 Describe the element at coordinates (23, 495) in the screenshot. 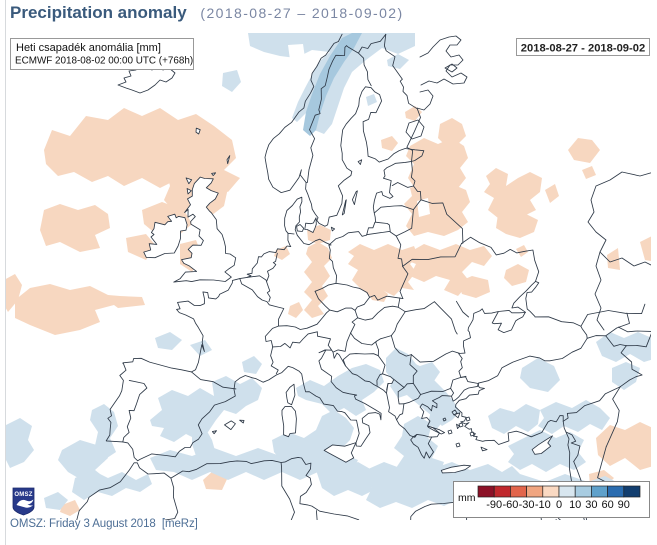

I see `svg-text: OMSZ` at that location.